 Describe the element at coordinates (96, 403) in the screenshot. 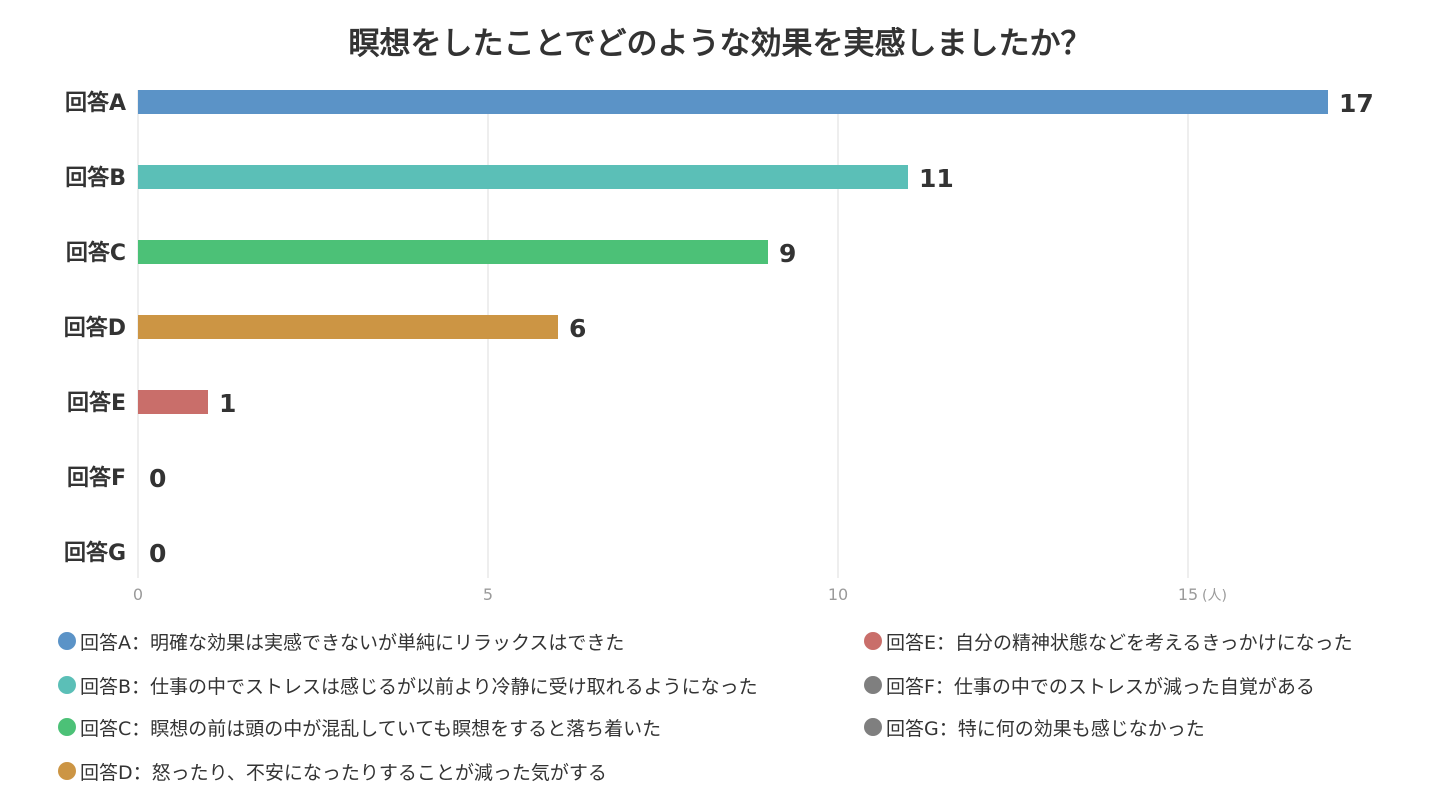

I see `category-label: 回答E` at that location.